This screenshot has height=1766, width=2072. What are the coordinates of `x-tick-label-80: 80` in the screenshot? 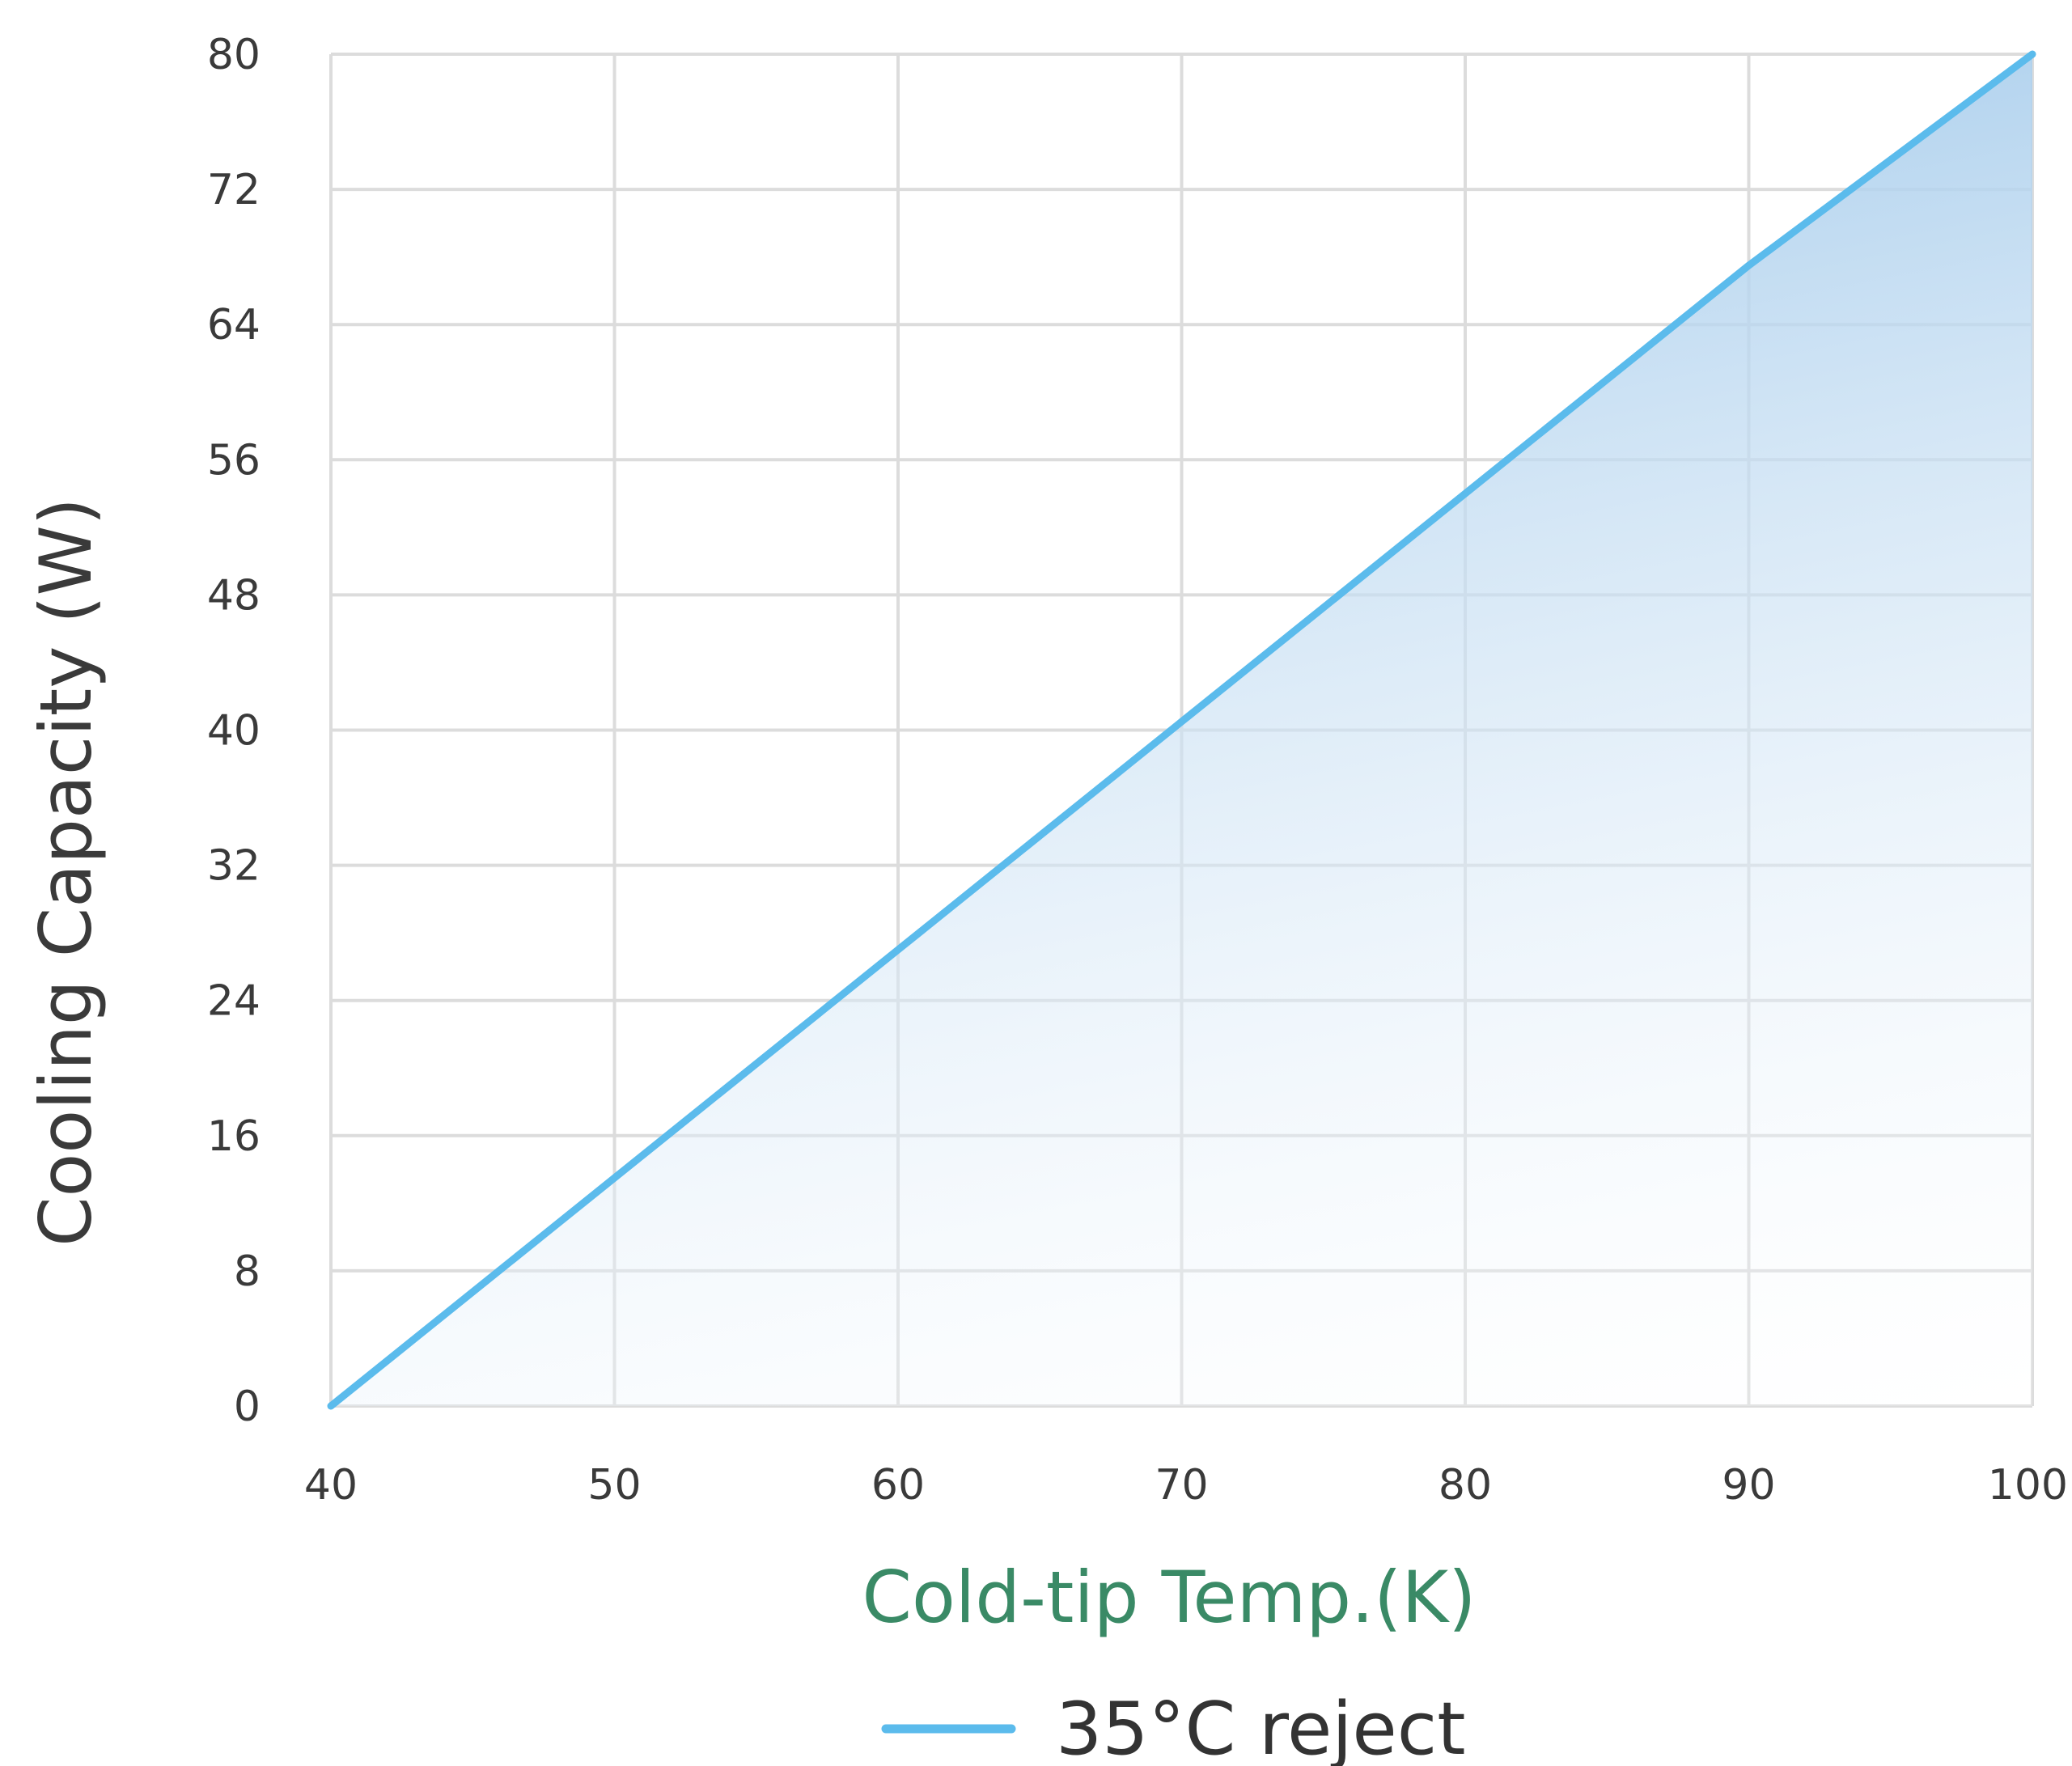 It's located at (1466, 1485).